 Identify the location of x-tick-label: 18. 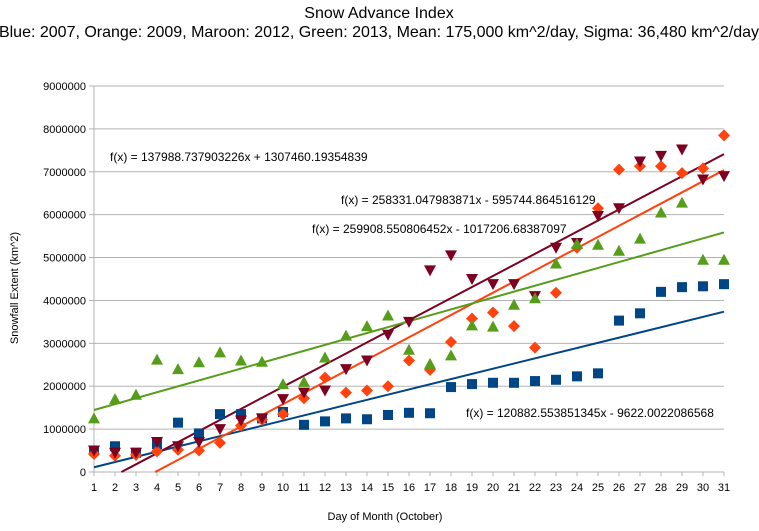
(451, 488).